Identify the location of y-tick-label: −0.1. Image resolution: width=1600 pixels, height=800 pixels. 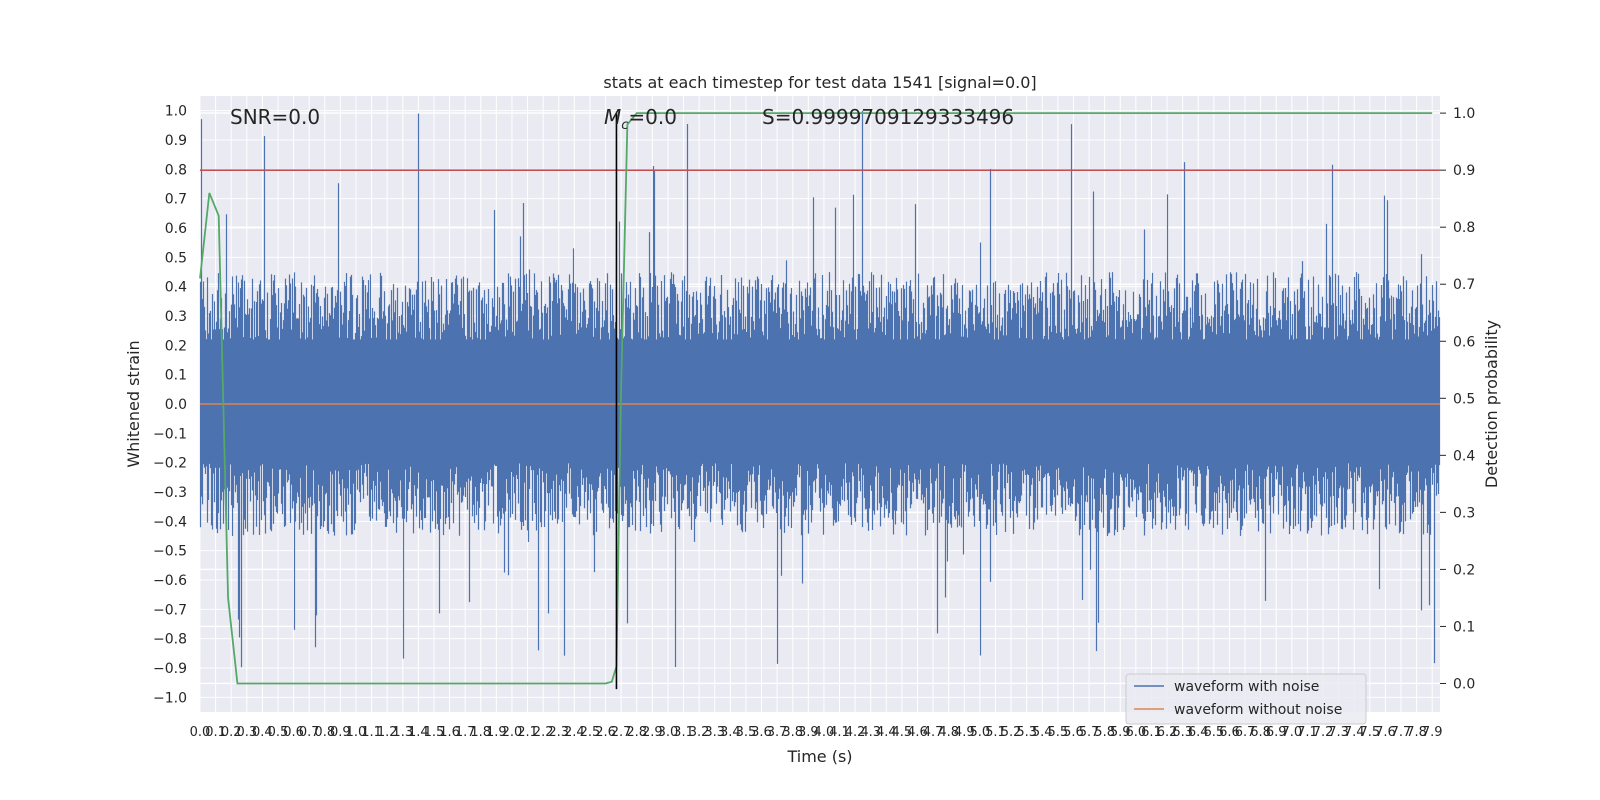
(170, 434).